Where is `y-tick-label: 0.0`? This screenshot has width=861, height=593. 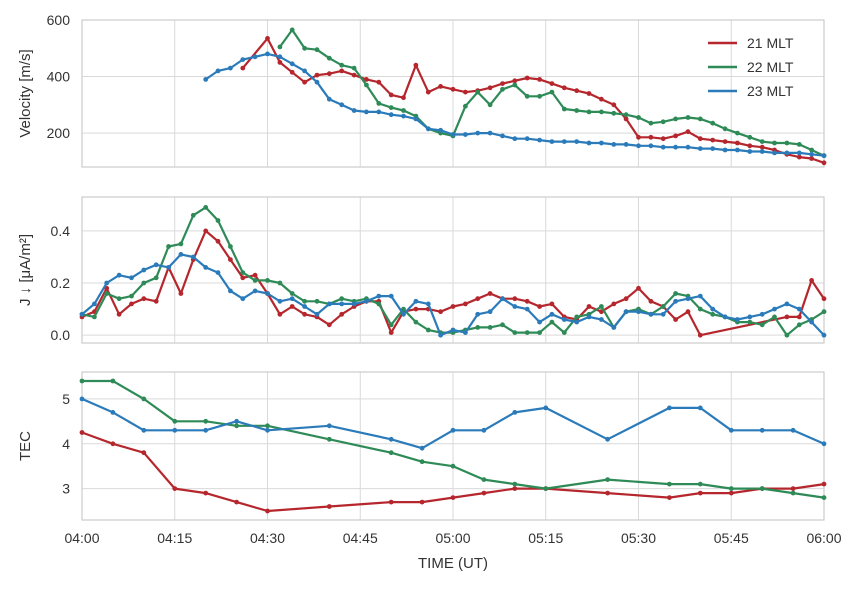
y-tick-label: 0.0 is located at coordinates (61, 335).